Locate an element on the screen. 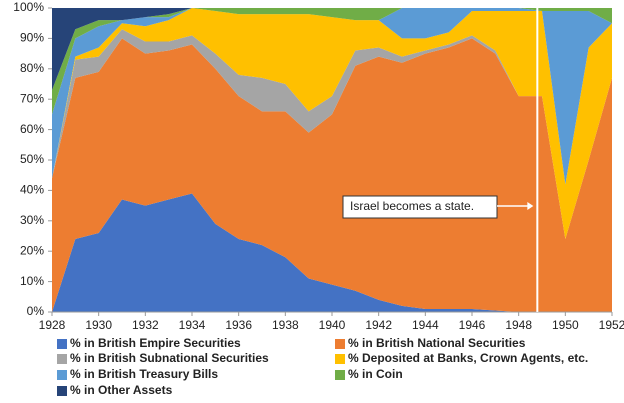  annotation-text: Israel becomes a state. is located at coordinates (412, 206).